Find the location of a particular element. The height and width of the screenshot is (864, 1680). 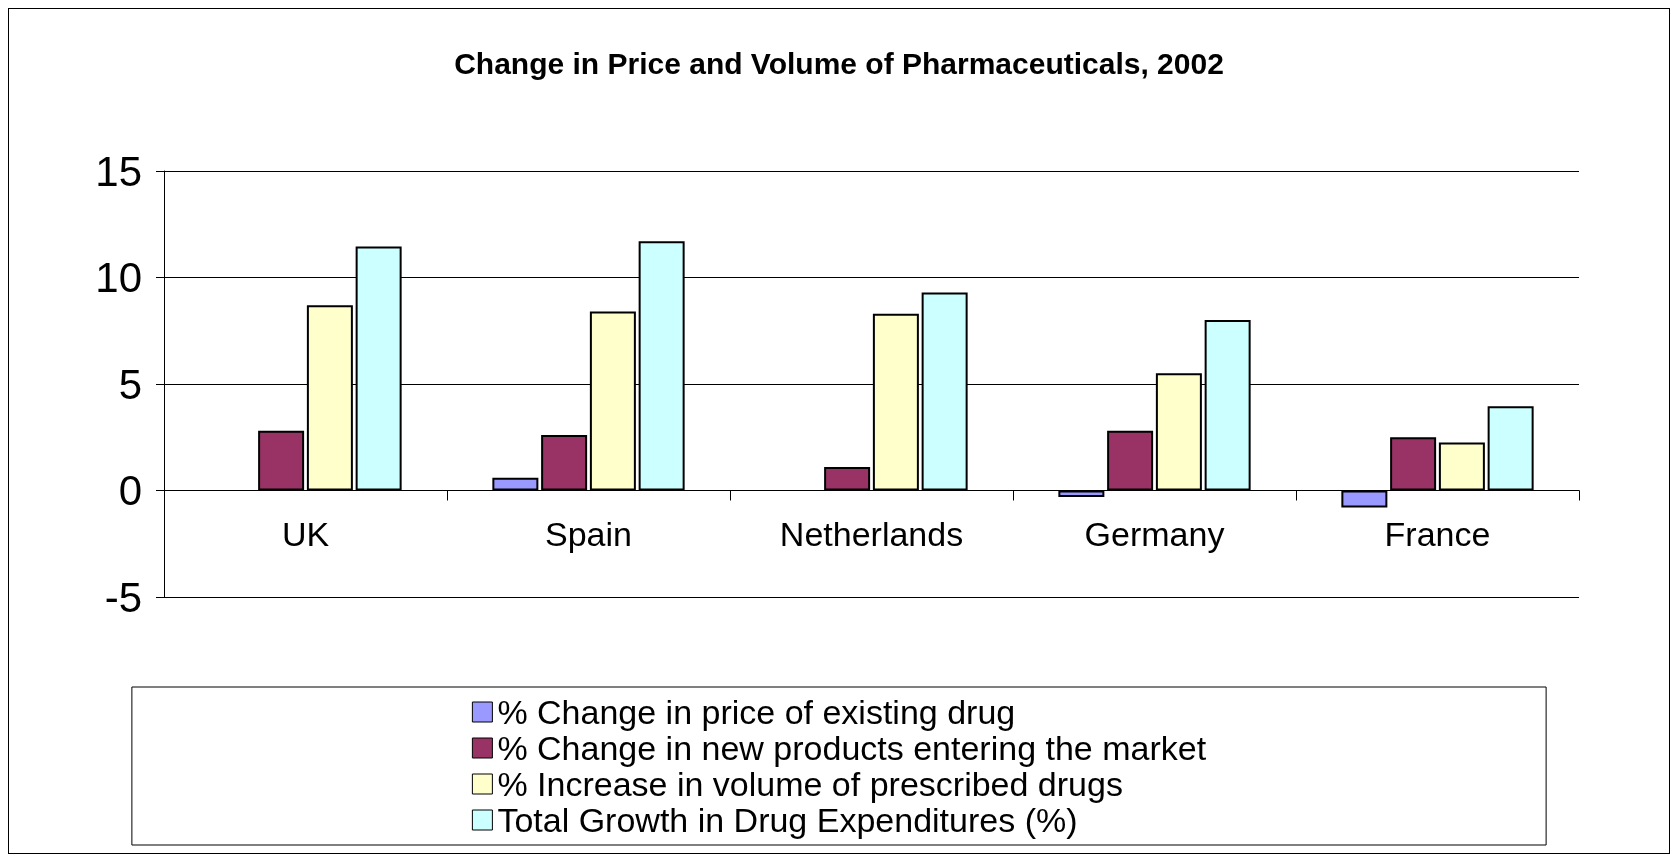

x-tick-label: UK is located at coordinates (305, 534).